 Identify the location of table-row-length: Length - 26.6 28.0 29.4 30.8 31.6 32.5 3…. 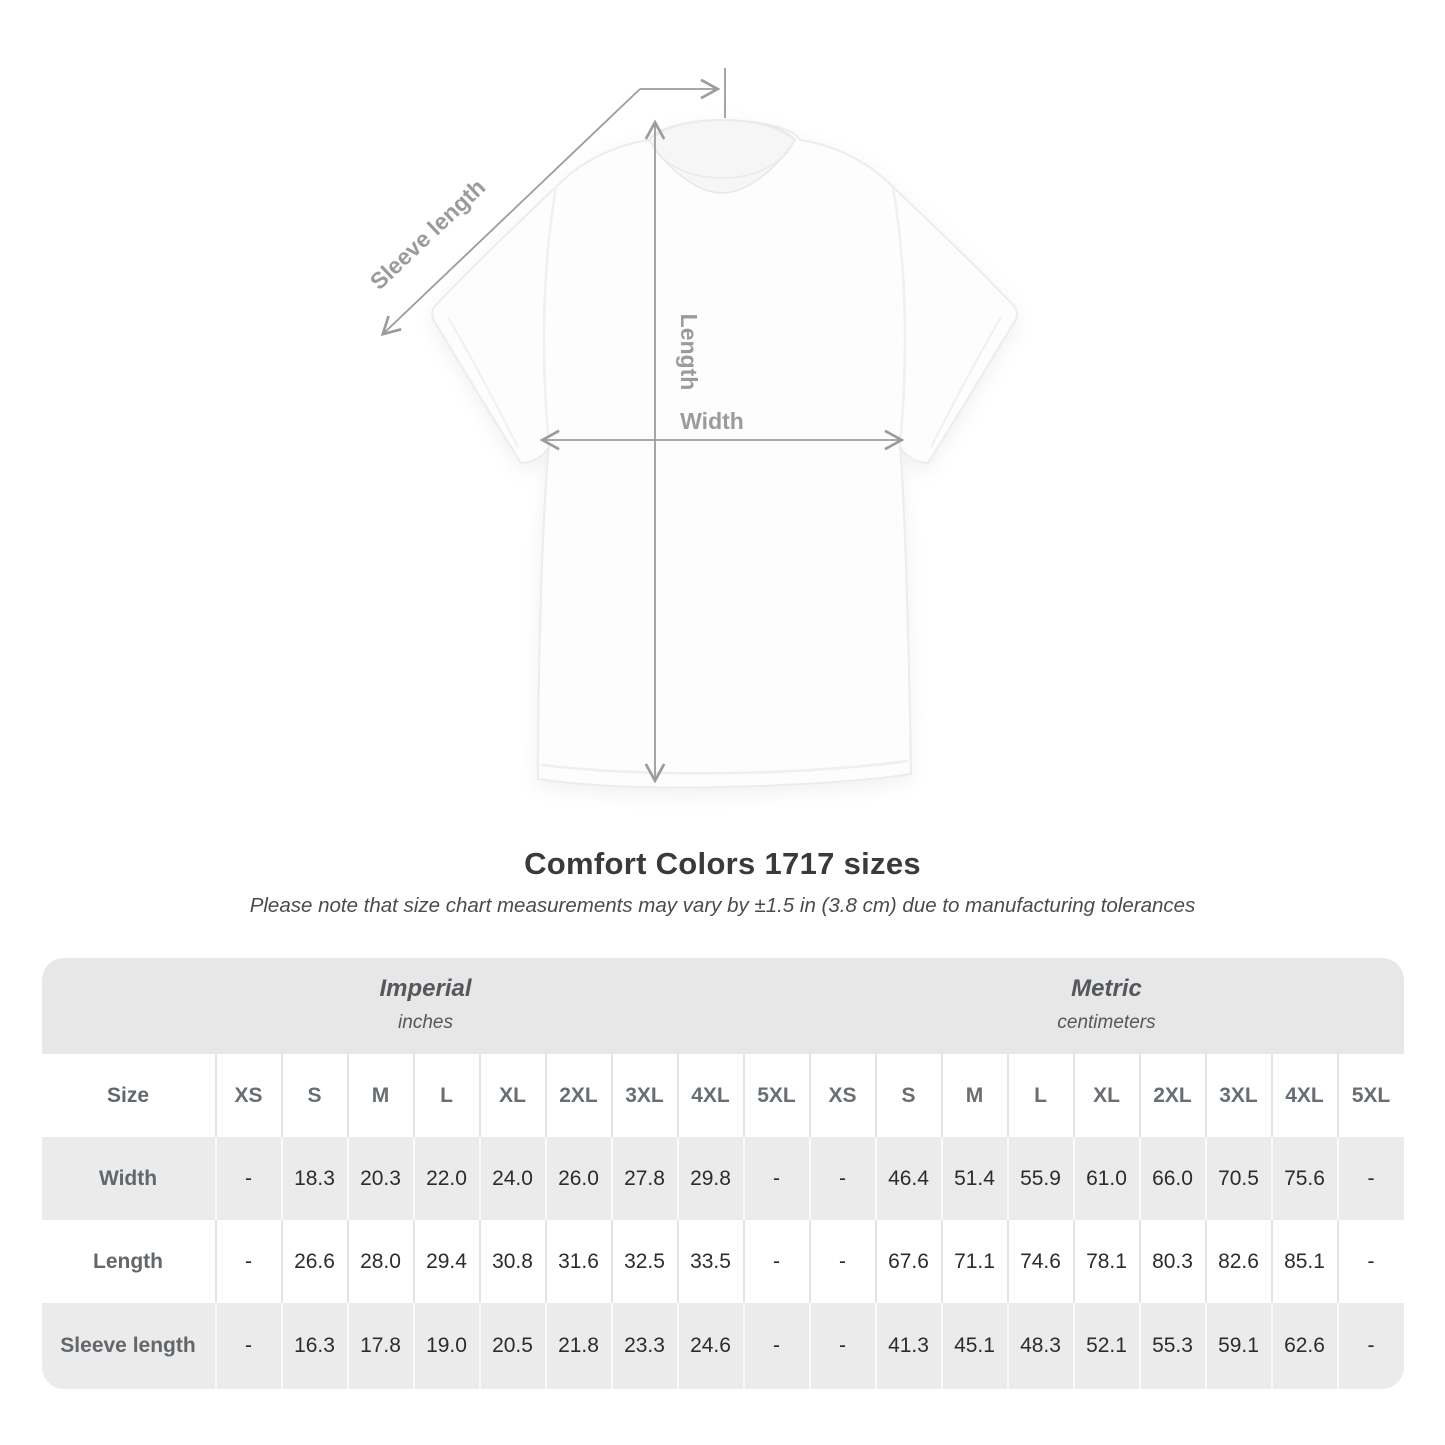
(722, 1261).